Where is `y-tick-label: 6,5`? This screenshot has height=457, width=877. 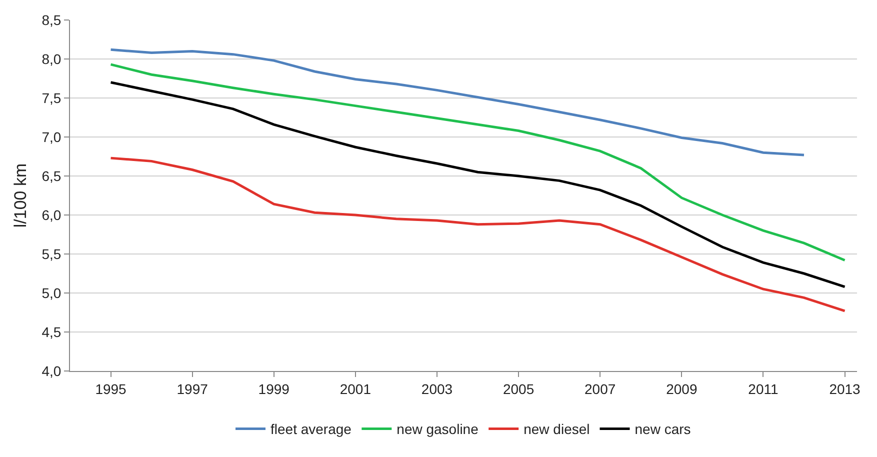 y-tick-label: 6,5 is located at coordinates (52, 176).